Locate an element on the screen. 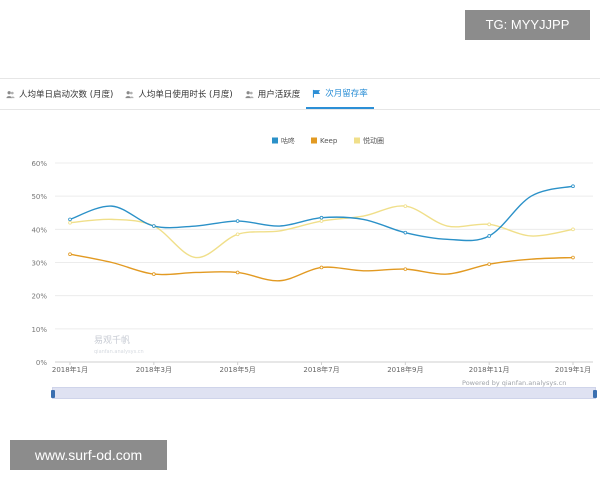 The height and width of the screenshot is (480, 600). tab-daily-duration: 人均单日使用时长 (月度) is located at coordinates (178, 94).